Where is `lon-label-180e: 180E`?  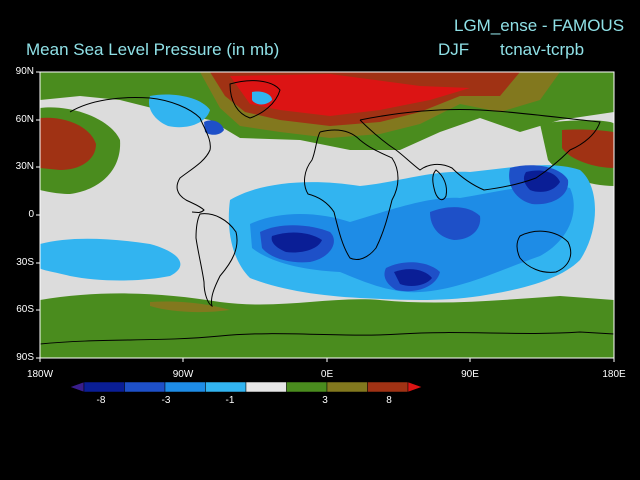
lon-label-180e: 180E is located at coordinates (614, 374).